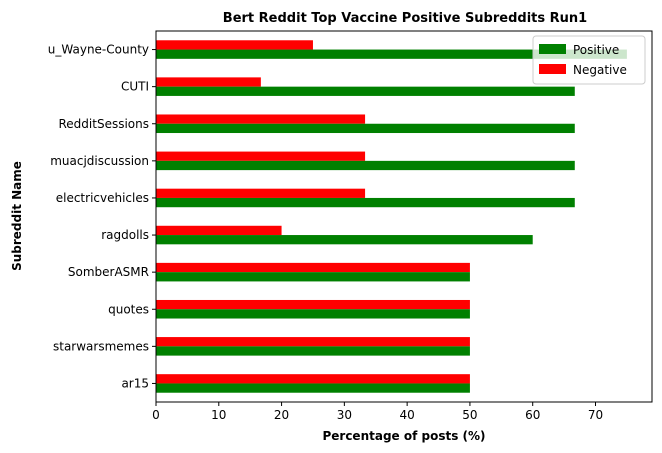  What do you see at coordinates (125, 235) in the screenshot?
I see `y-tick-label-5: ragdolls` at bounding box center [125, 235].